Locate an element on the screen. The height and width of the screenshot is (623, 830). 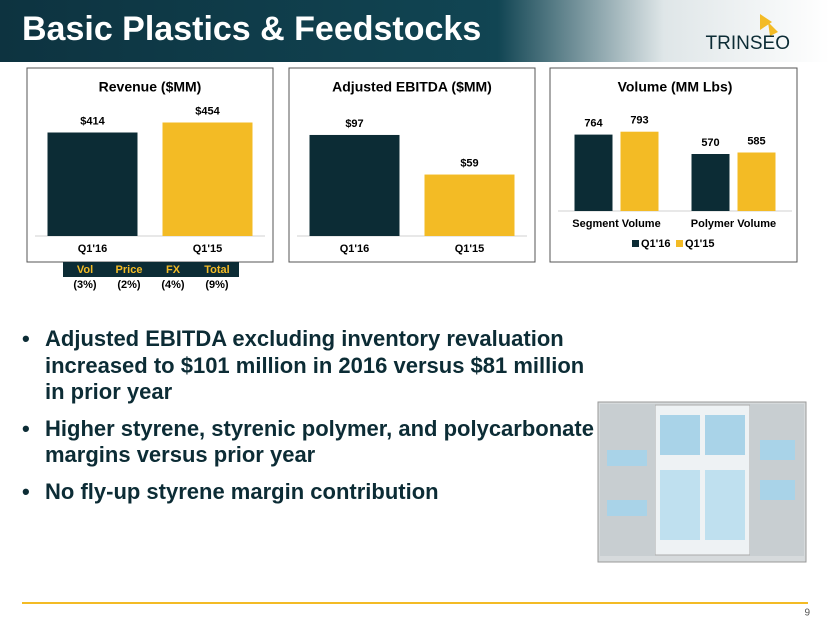
chart-title: Adjusted EBITDA ($MM) is located at coordinates (412, 87).